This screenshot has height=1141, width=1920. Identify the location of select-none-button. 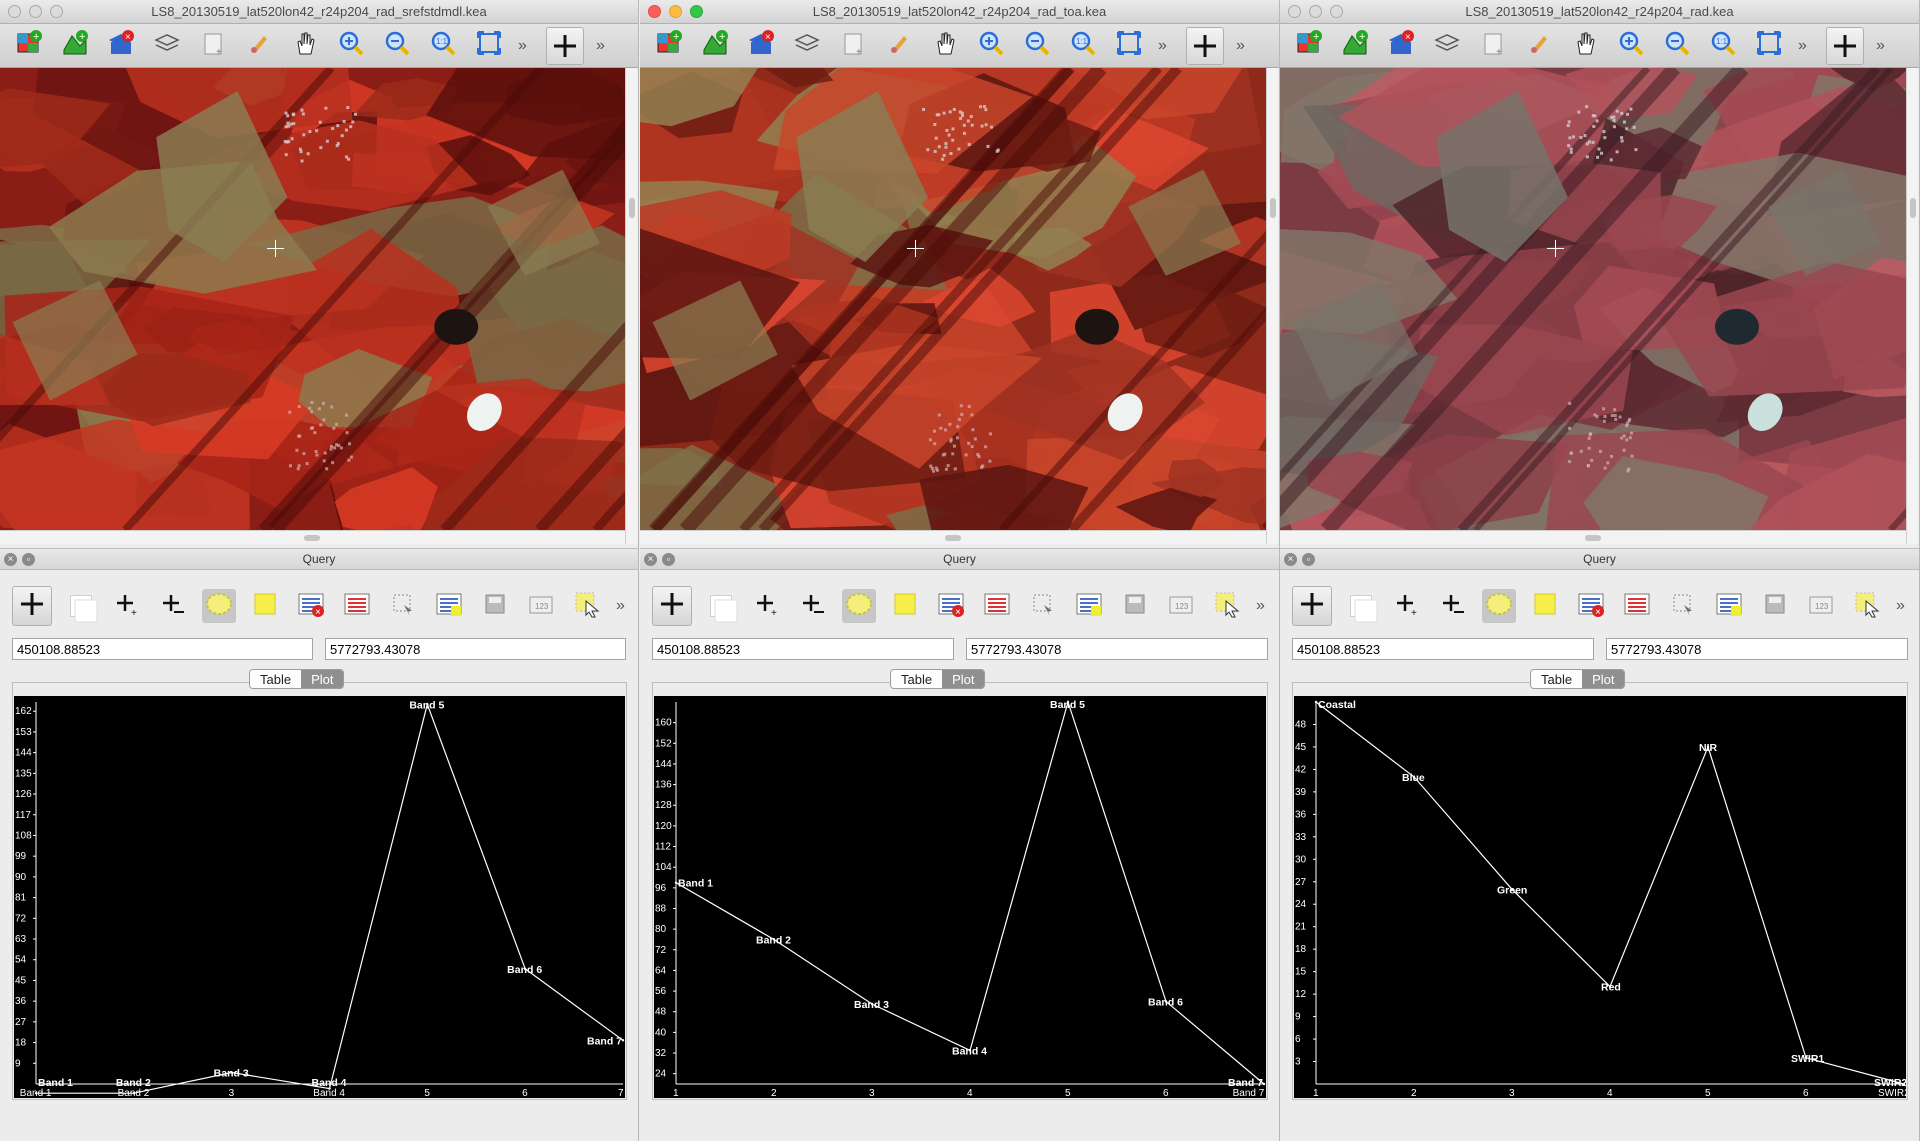
(1361, 606).